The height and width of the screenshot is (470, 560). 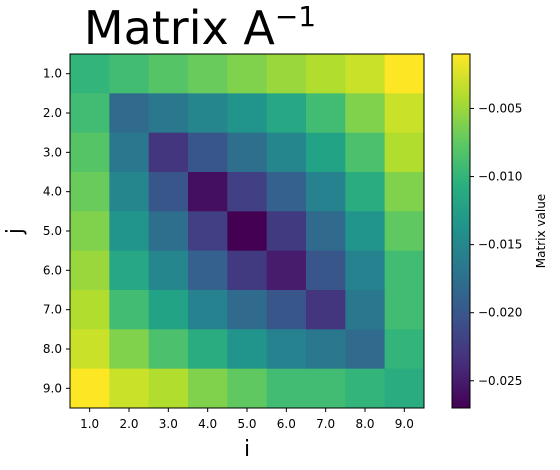 What do you see at coordinates (461, 231) in the screenshot?
I see `colorbar` at bounding box center [461, 231].